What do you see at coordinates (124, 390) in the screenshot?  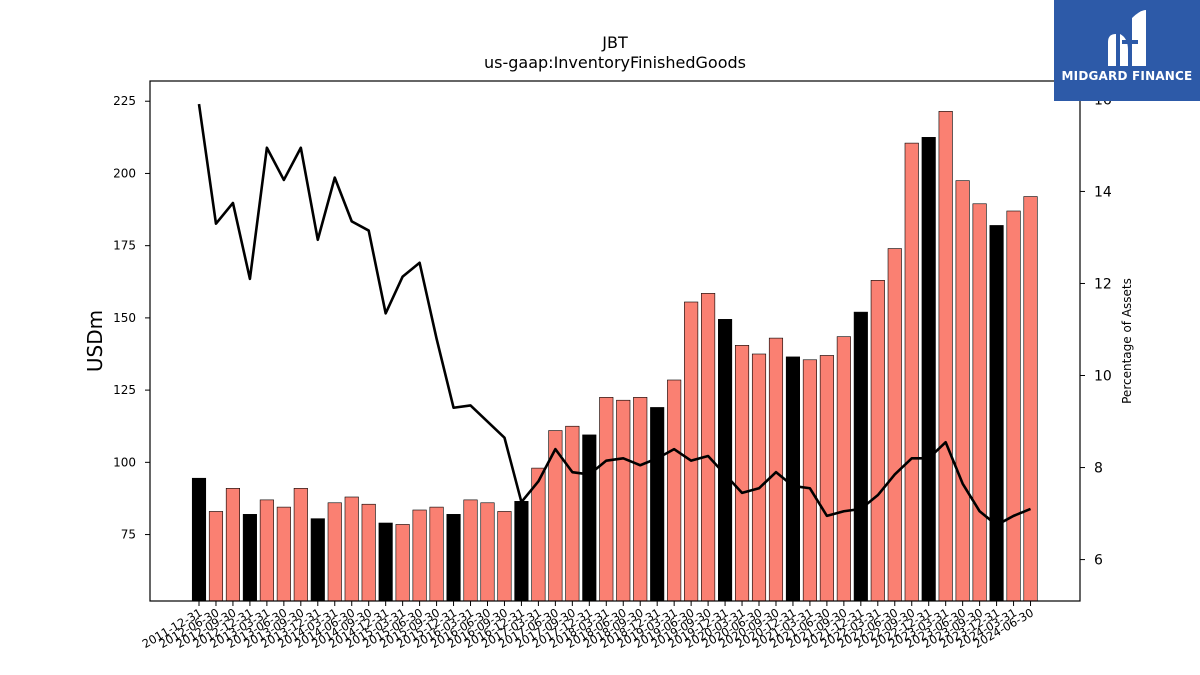 I see `y-tick-label: 125` at bounding box center [124, 390].